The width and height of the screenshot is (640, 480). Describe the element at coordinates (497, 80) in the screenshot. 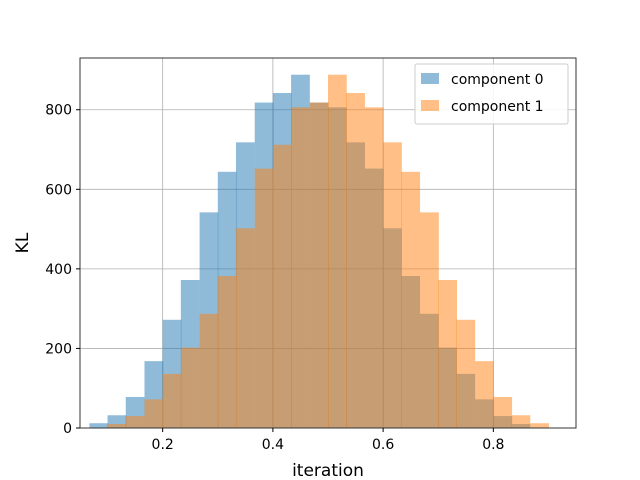

I see `legend-label-component-0: component 0` at that location.